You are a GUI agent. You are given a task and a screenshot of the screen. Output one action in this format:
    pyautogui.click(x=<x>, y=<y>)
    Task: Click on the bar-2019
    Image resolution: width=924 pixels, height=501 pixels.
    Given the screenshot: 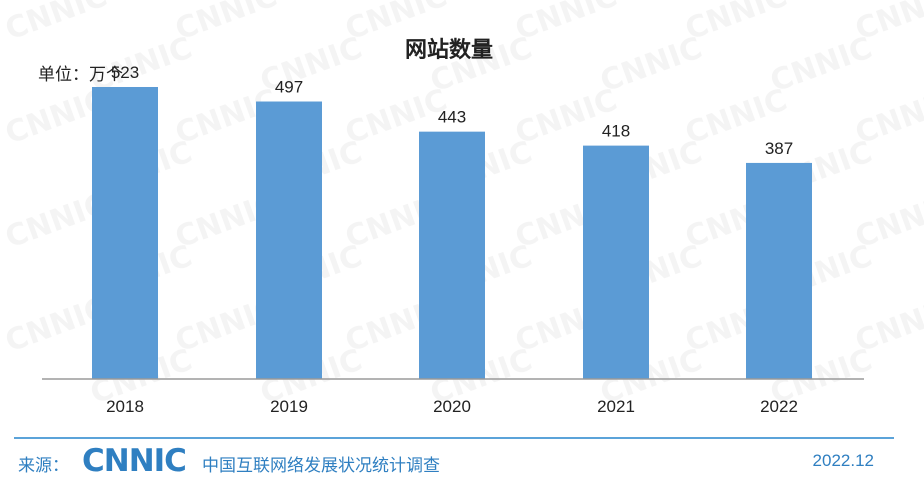 What is the action you would take?
    pyautogui.click(x=289, y=240)
    